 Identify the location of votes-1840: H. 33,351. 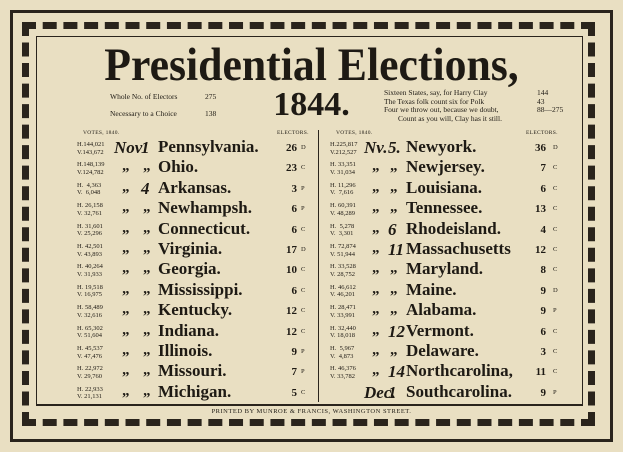
(343, 165).